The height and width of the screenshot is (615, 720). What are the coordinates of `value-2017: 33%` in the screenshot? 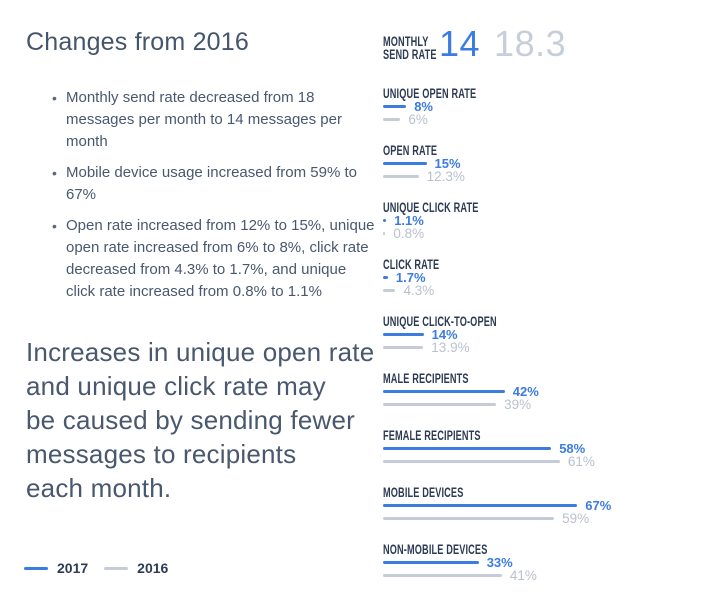 It's located at (499, 562).